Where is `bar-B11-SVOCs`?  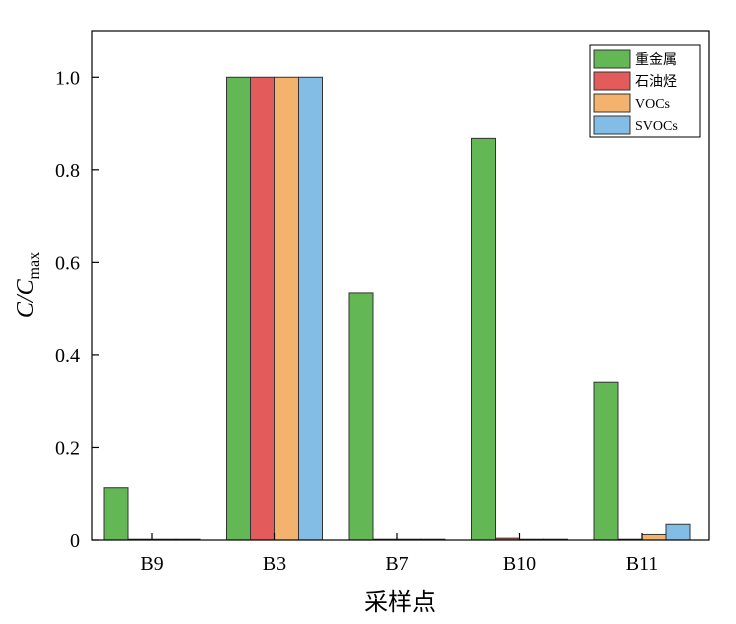
bar-B11-SVOCs is located at coordinates (678, 532).